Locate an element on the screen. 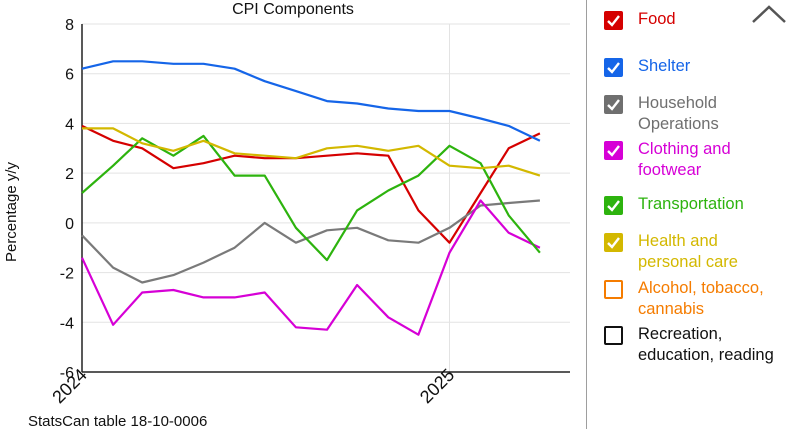 The image size is (789, 429). y-axis-label: Percentage y/y is located at coordinates (11, 211).